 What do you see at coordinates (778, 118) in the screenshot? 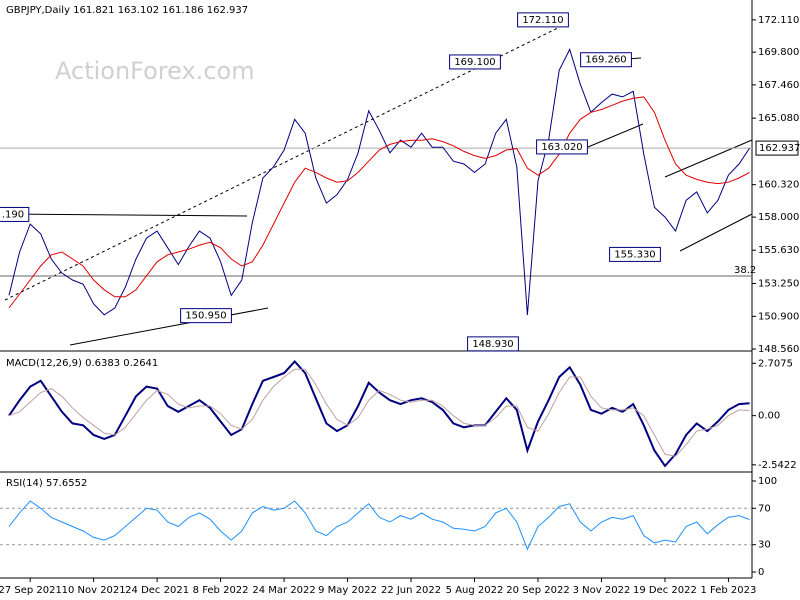
I see `y-tick-label: 165.080` at bounding box center [778, 118].